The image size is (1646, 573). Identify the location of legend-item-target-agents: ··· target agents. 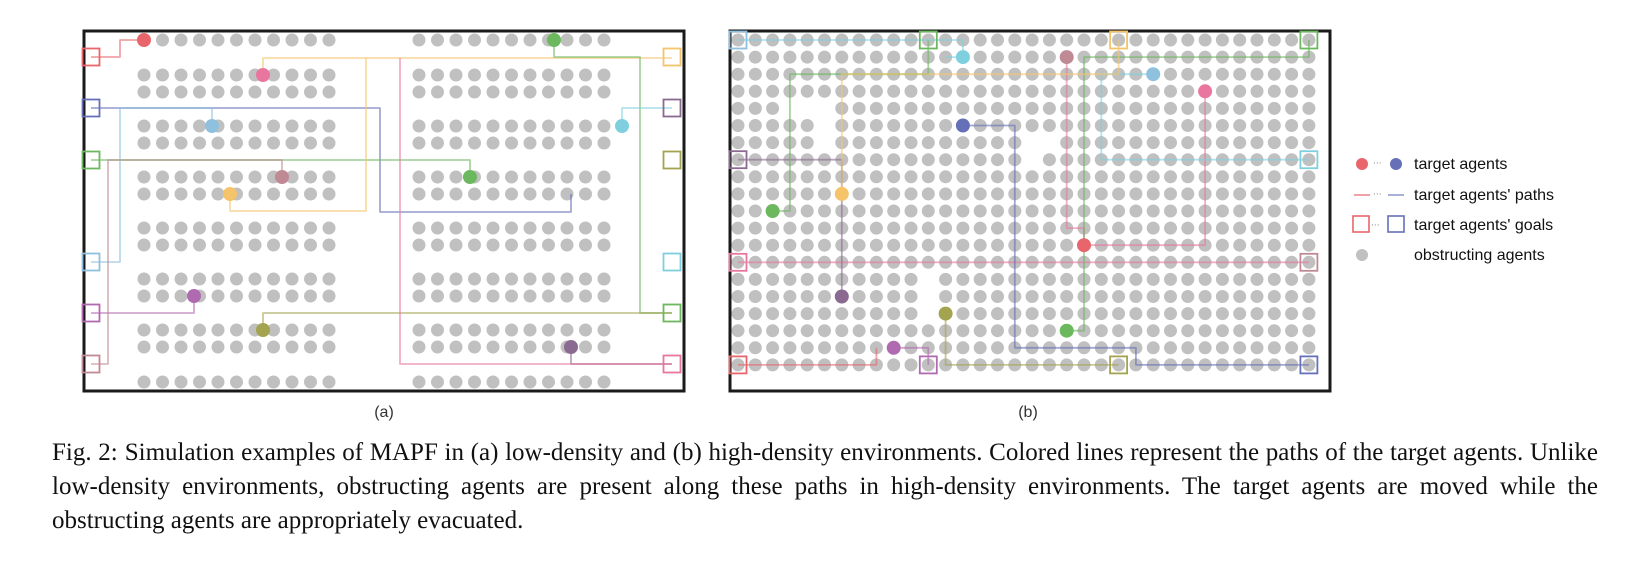
(1431, 164).